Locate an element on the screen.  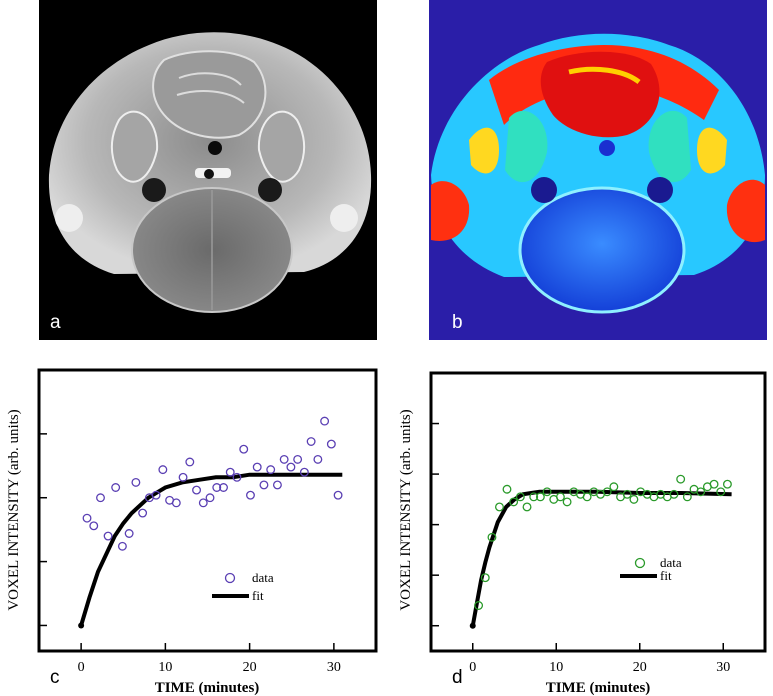
panel-label-a: a is located at coordinates (55, 322).